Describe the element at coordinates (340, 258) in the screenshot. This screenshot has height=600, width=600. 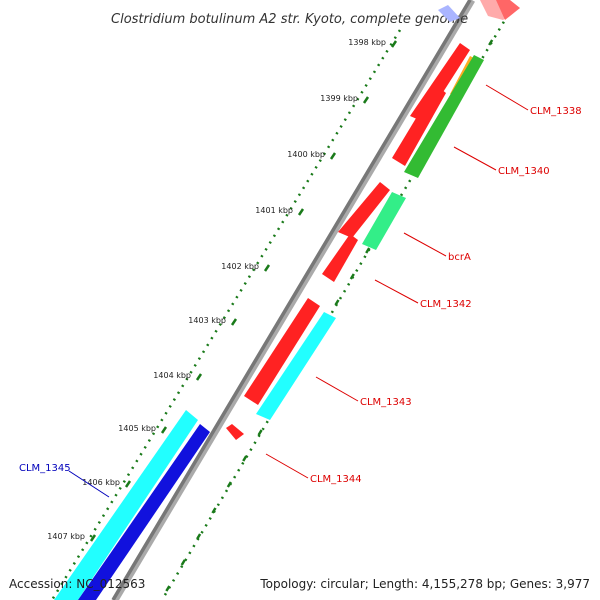
I see `gene-clm-1342-b` at that location.